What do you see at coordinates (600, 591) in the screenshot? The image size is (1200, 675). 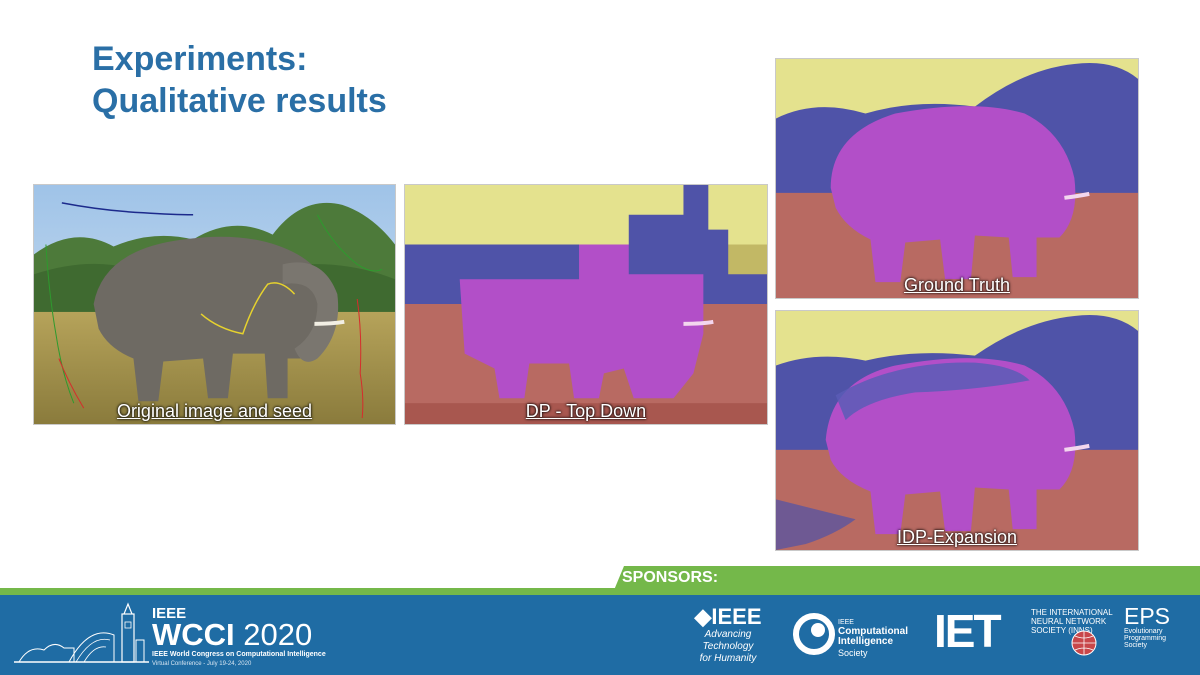 I see `footer-green-strip` at bounding box center [600, 591].